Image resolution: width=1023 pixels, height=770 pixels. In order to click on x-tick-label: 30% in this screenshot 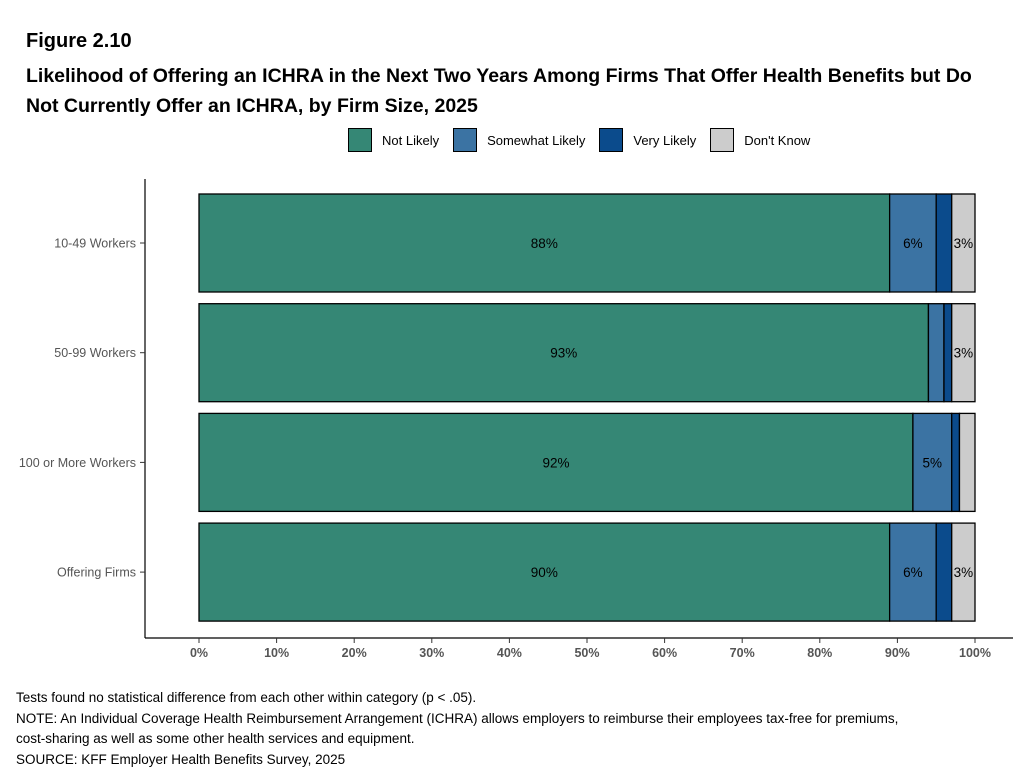, I will do `click(431, 653)`.